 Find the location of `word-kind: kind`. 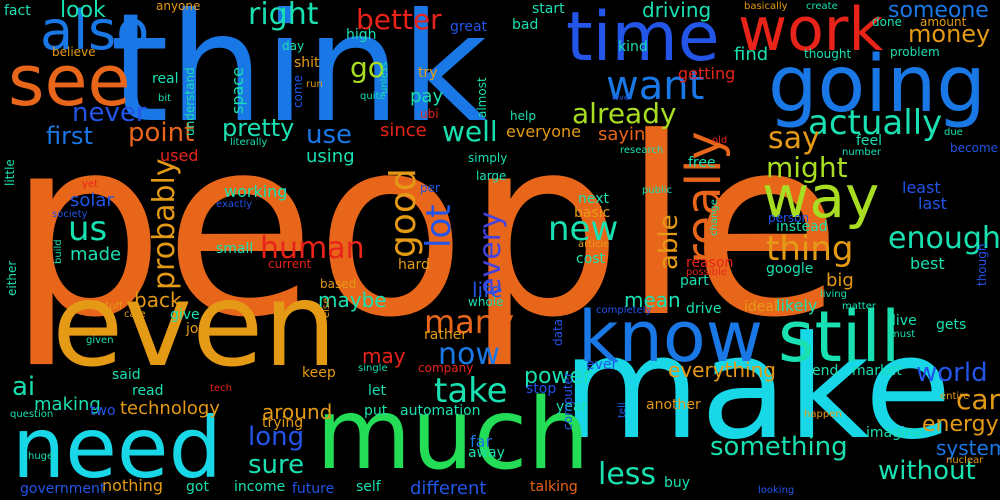

word-kind: kind is located at coordinates (633, 47).